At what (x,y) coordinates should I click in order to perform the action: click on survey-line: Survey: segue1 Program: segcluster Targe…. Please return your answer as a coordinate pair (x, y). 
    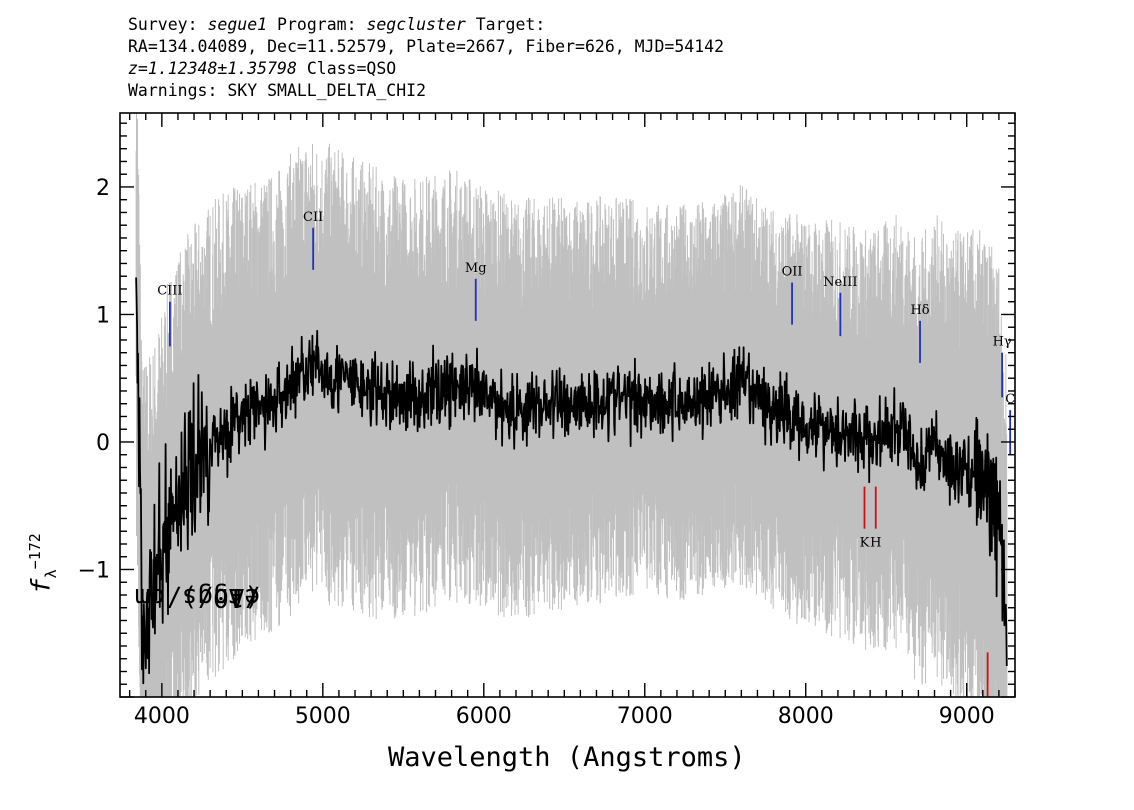
    Looking at the image, I should click on (426, 25).